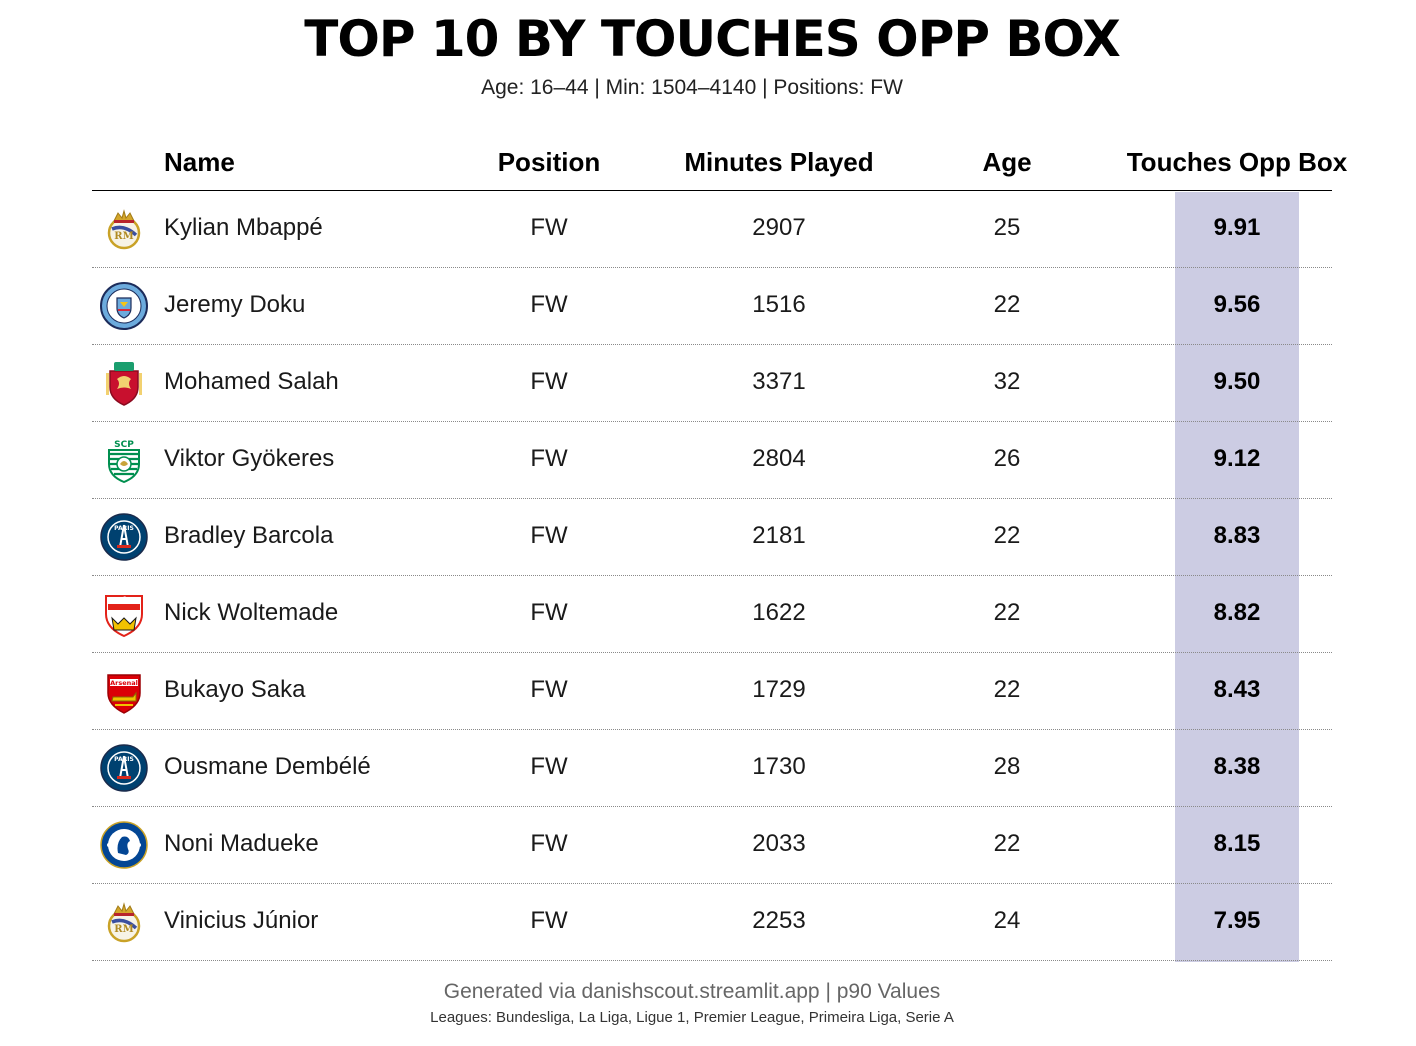 The width and height of the screenshot is (1416, 1046). What do you see at coordinates (1237, 920) in the screenshot?
I see `touches-opp-box-value: 7.95` at bounding box center [1237, 920].